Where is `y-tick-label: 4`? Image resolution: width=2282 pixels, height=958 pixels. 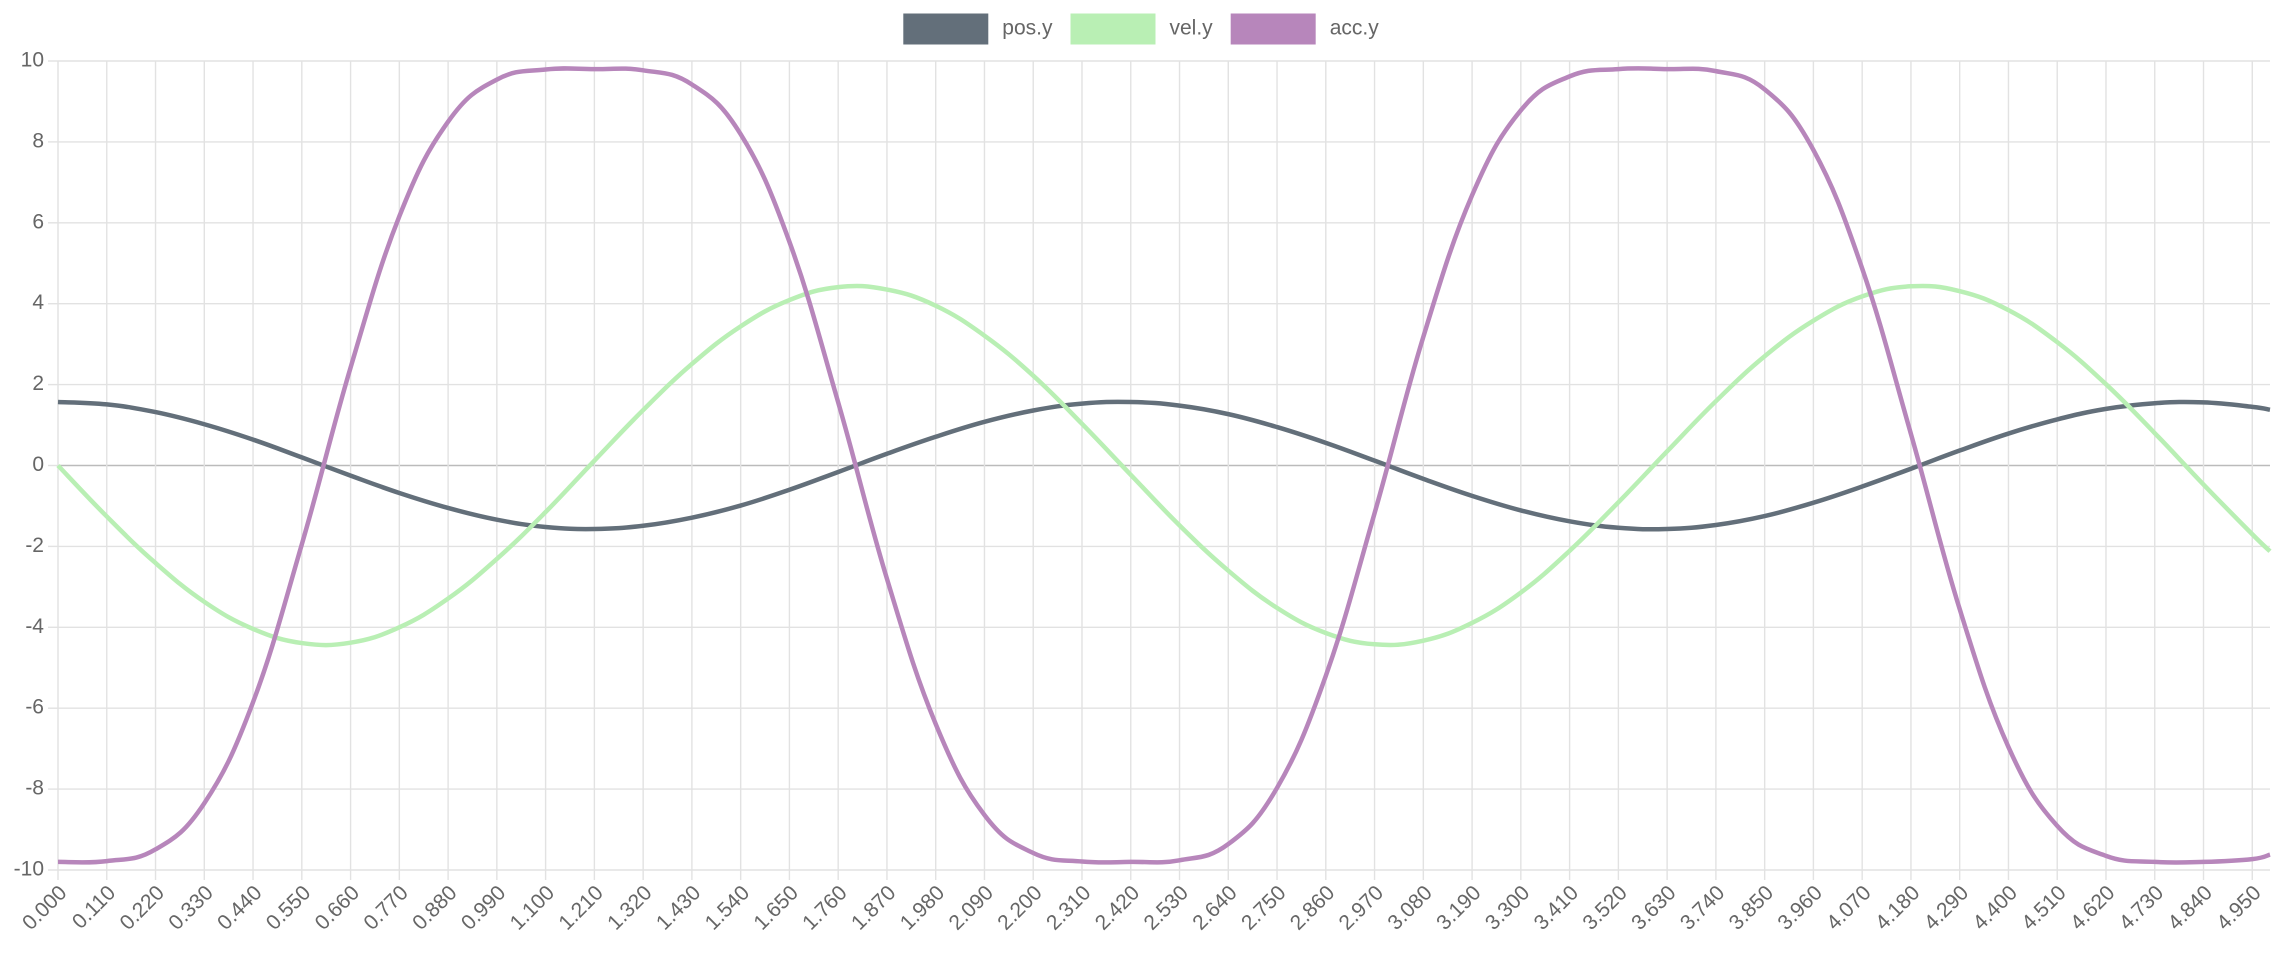
y-tick-label: 4 is located at coordinates (38, 302).